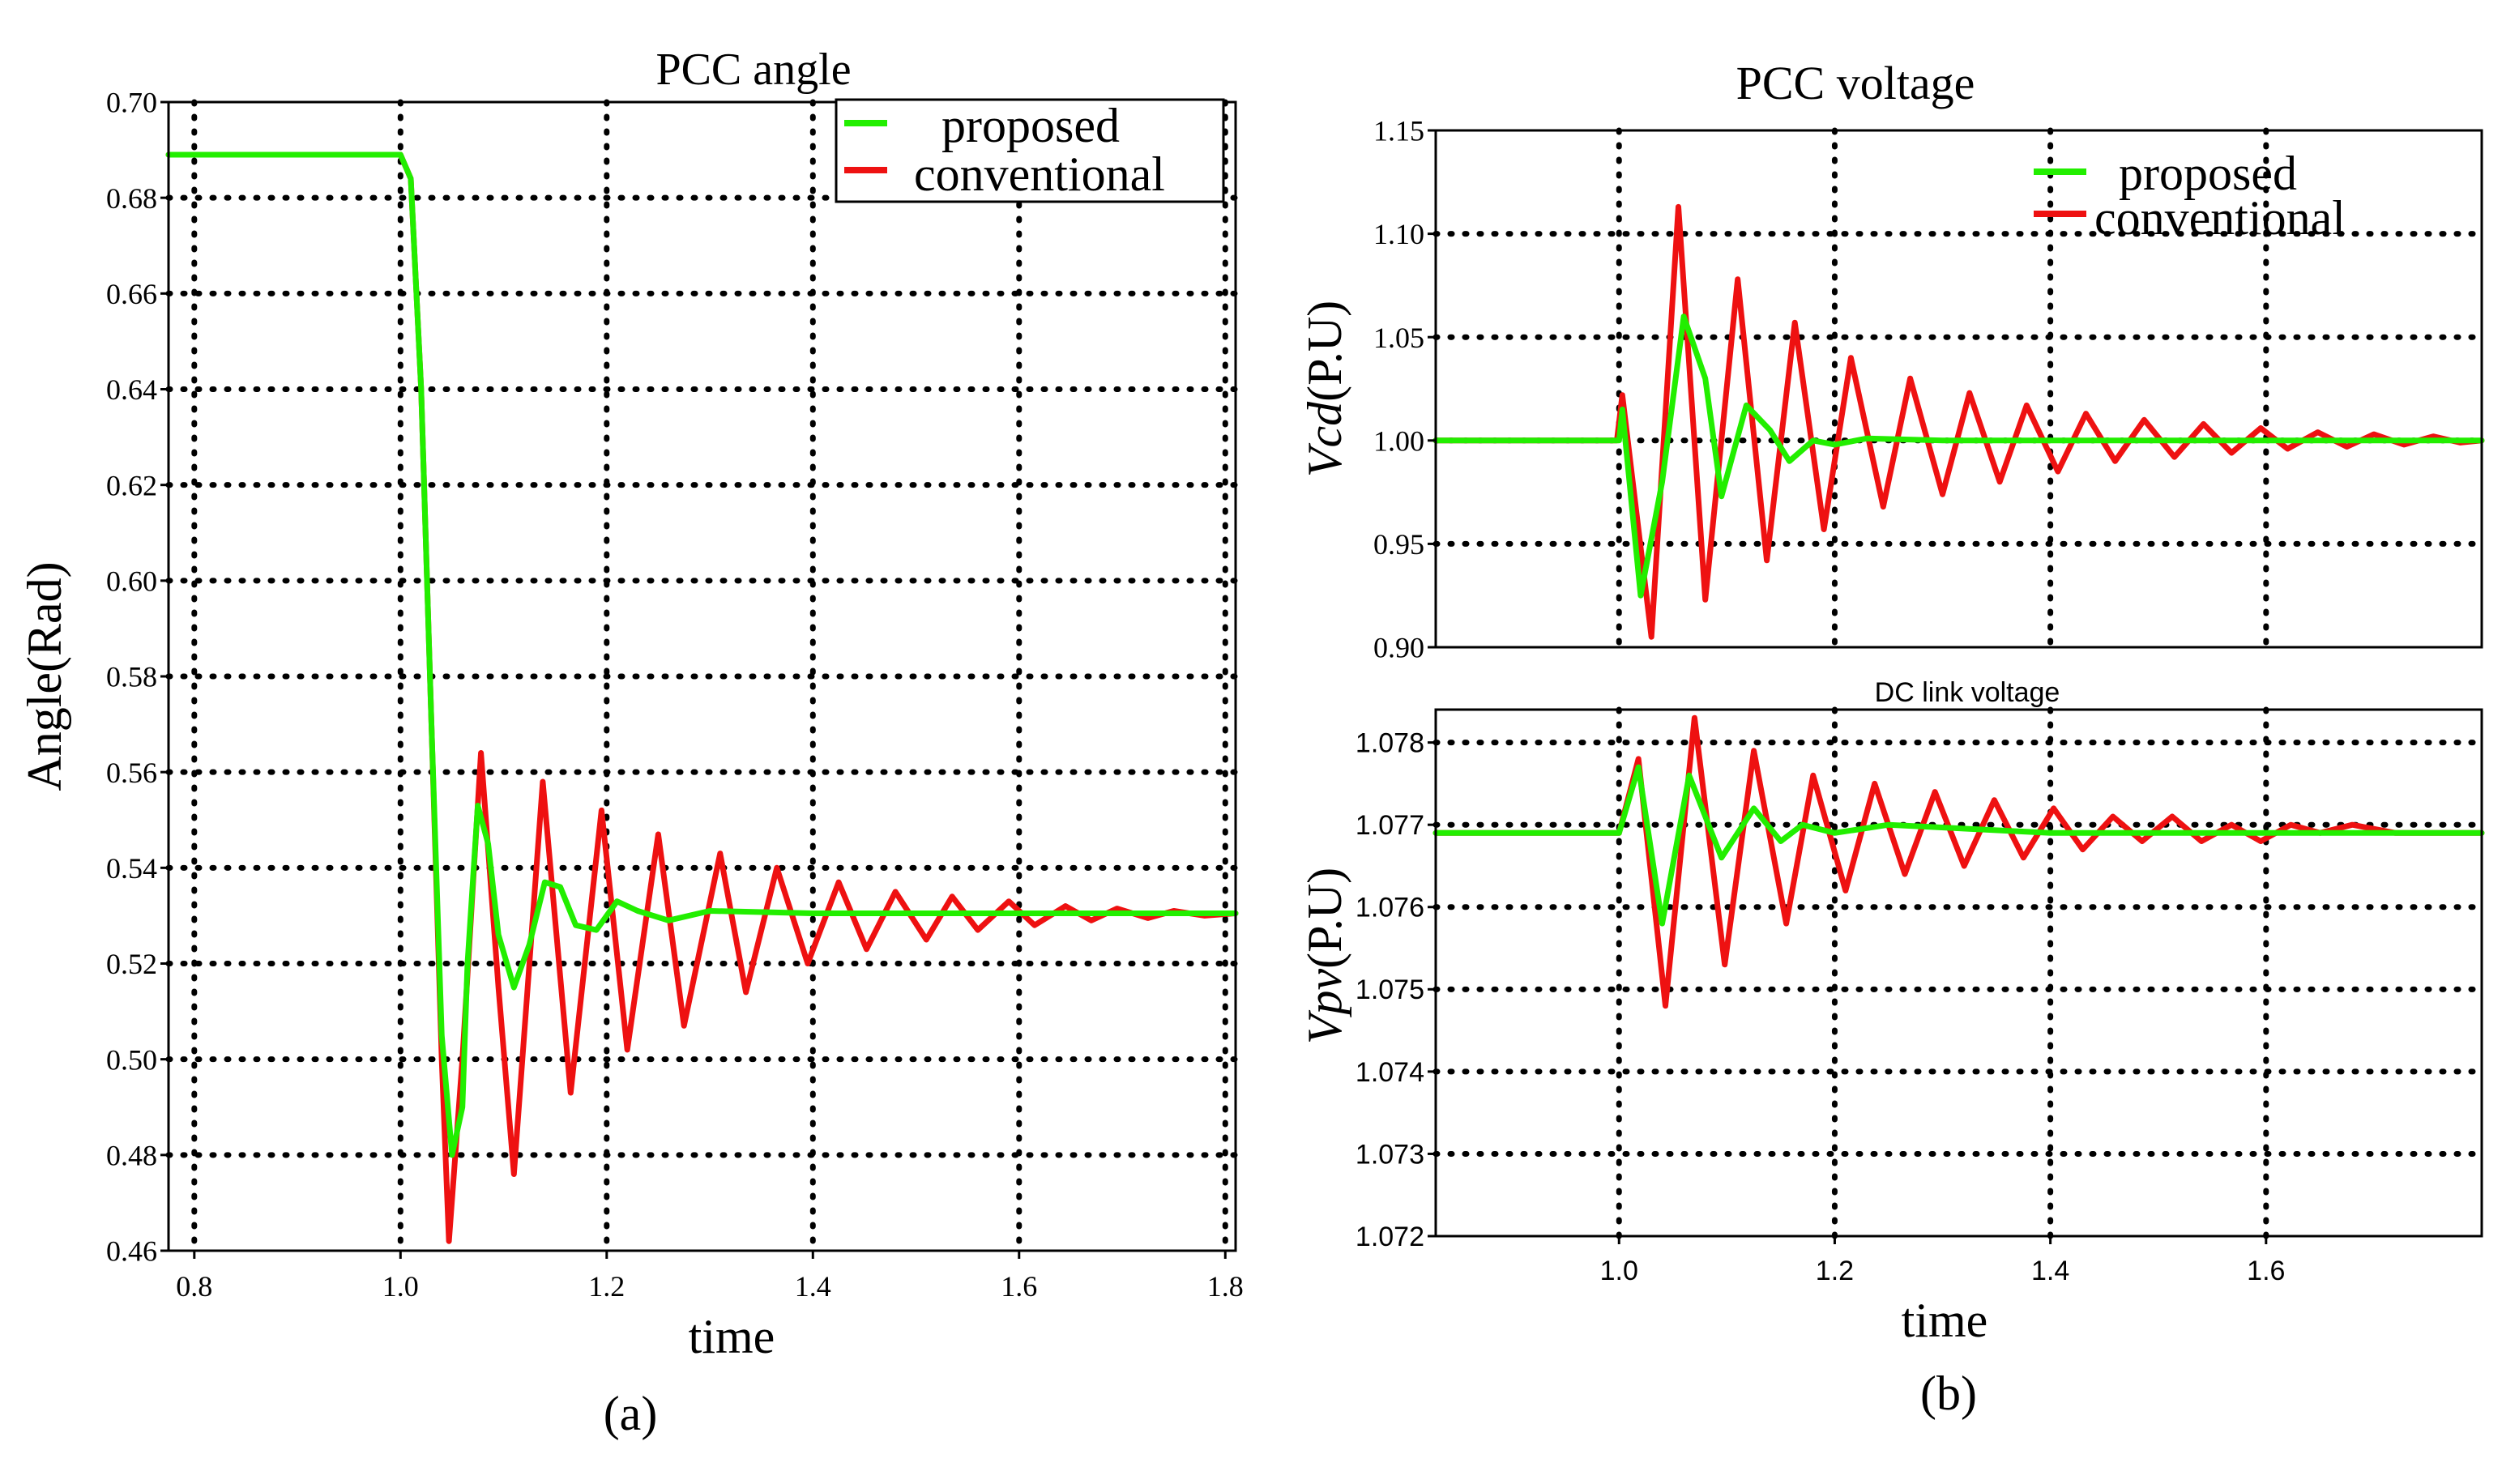 The height and width of the screenshot is (1484, 2519). Describe the element at coordinates (1855, 83) in the screenshot. I see `chart-title: PCC voltage` at that location.